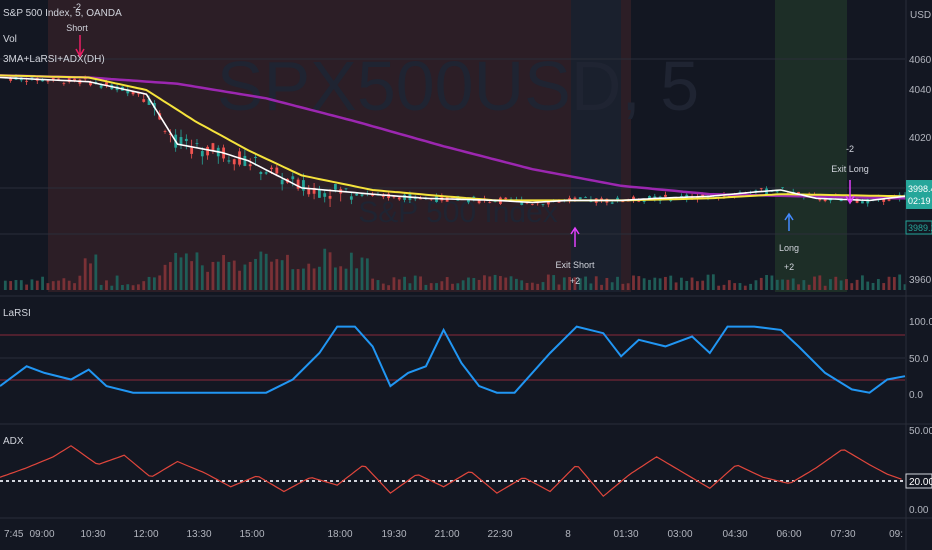 The image size is (932, 550). Describe the element at coordinates (850, 149) in the screenshot. I see `signal-exit-long-qty: -2` at that location.